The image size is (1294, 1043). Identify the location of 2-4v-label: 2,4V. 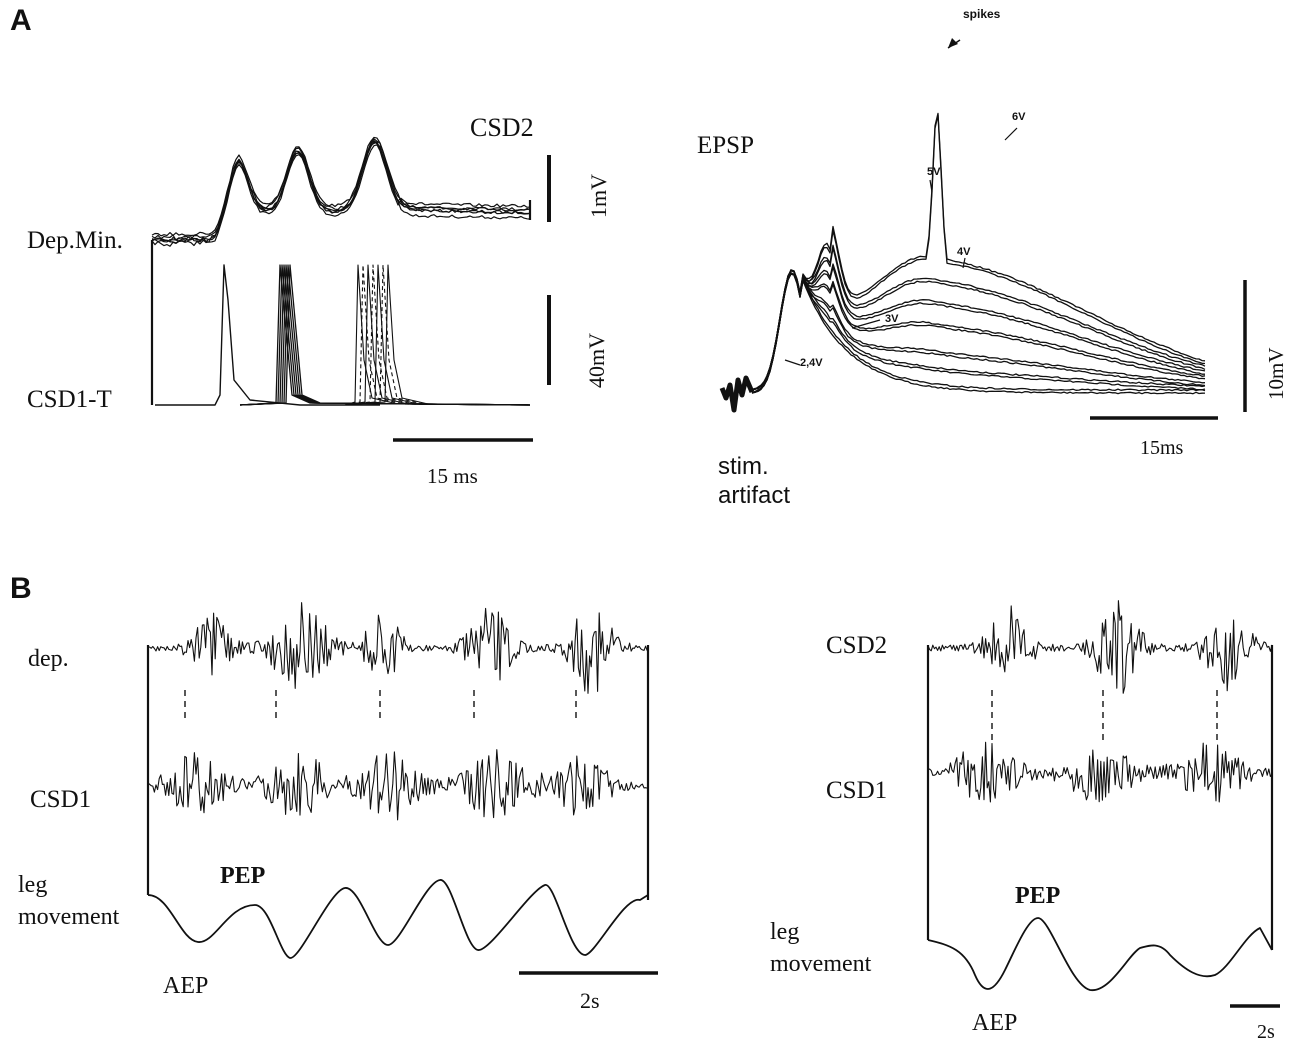
(811, 363).